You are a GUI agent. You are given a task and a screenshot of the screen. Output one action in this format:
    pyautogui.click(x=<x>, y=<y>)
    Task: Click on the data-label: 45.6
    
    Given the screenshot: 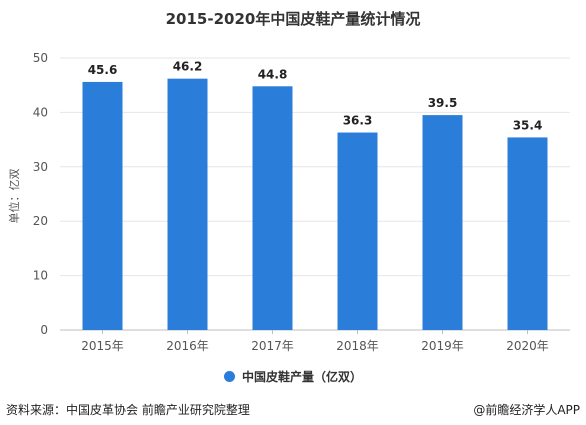 What is the action you would take?
    pyautogui.click(x=103, y=70)
    